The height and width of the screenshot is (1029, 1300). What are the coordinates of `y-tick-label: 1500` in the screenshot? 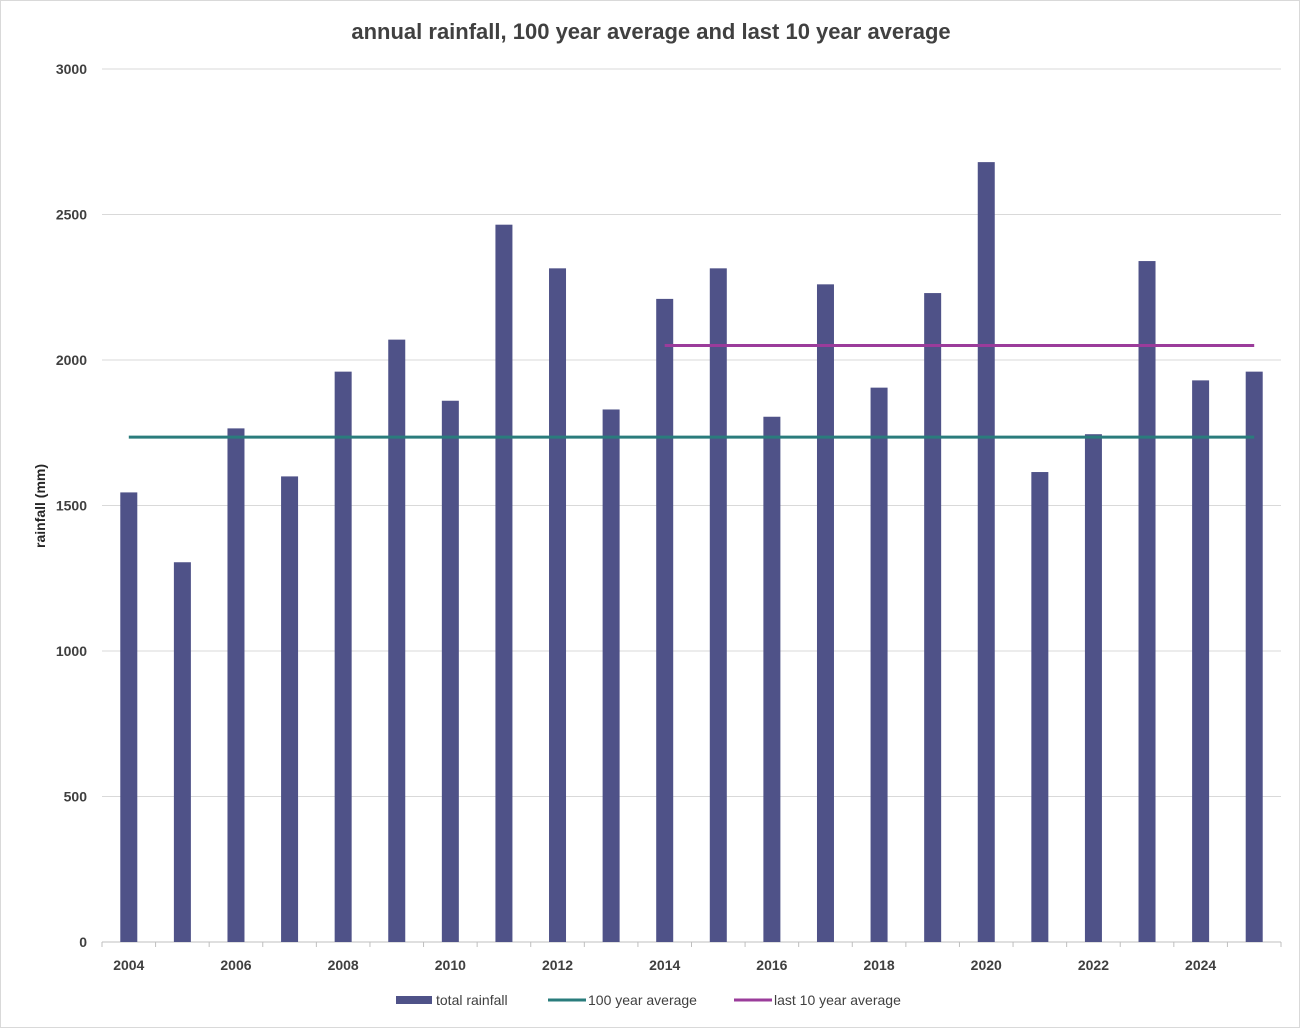 It's located at (71, 506).